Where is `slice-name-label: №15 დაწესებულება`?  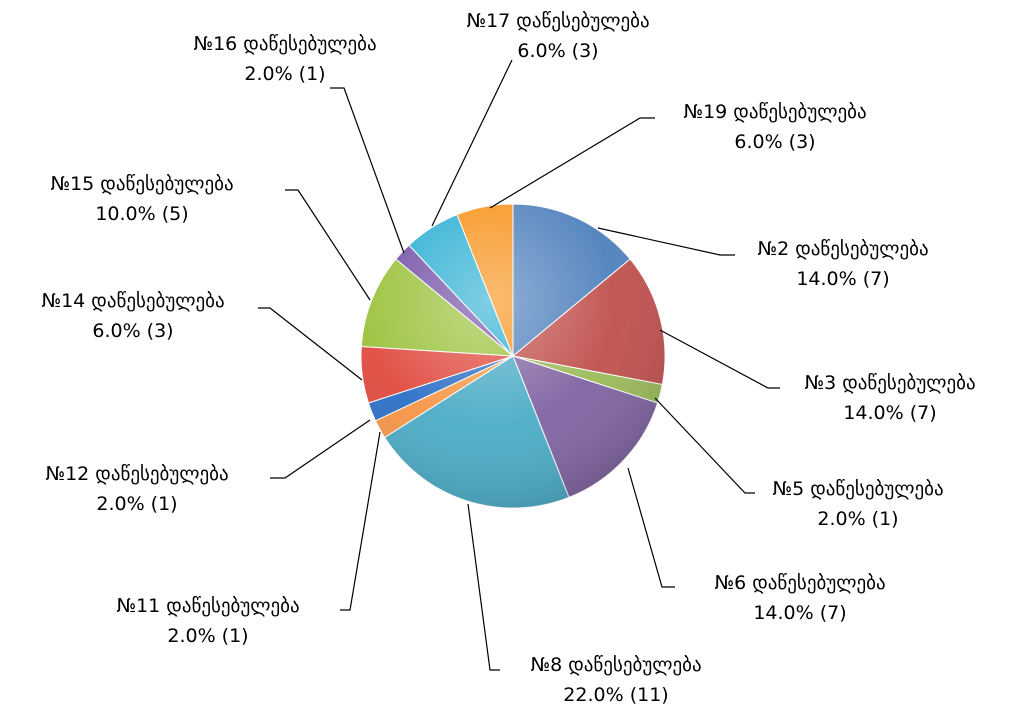
slice-name-label: №15 დაწესებულება is located at coordinates (141, 184).